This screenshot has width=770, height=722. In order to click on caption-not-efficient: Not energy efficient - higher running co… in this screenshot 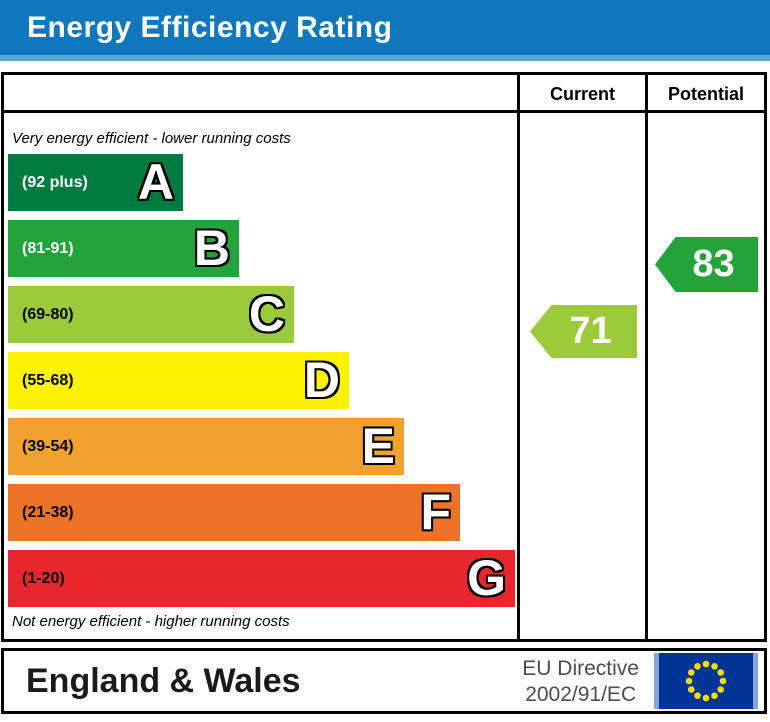, I will do `click(151, 621)`.